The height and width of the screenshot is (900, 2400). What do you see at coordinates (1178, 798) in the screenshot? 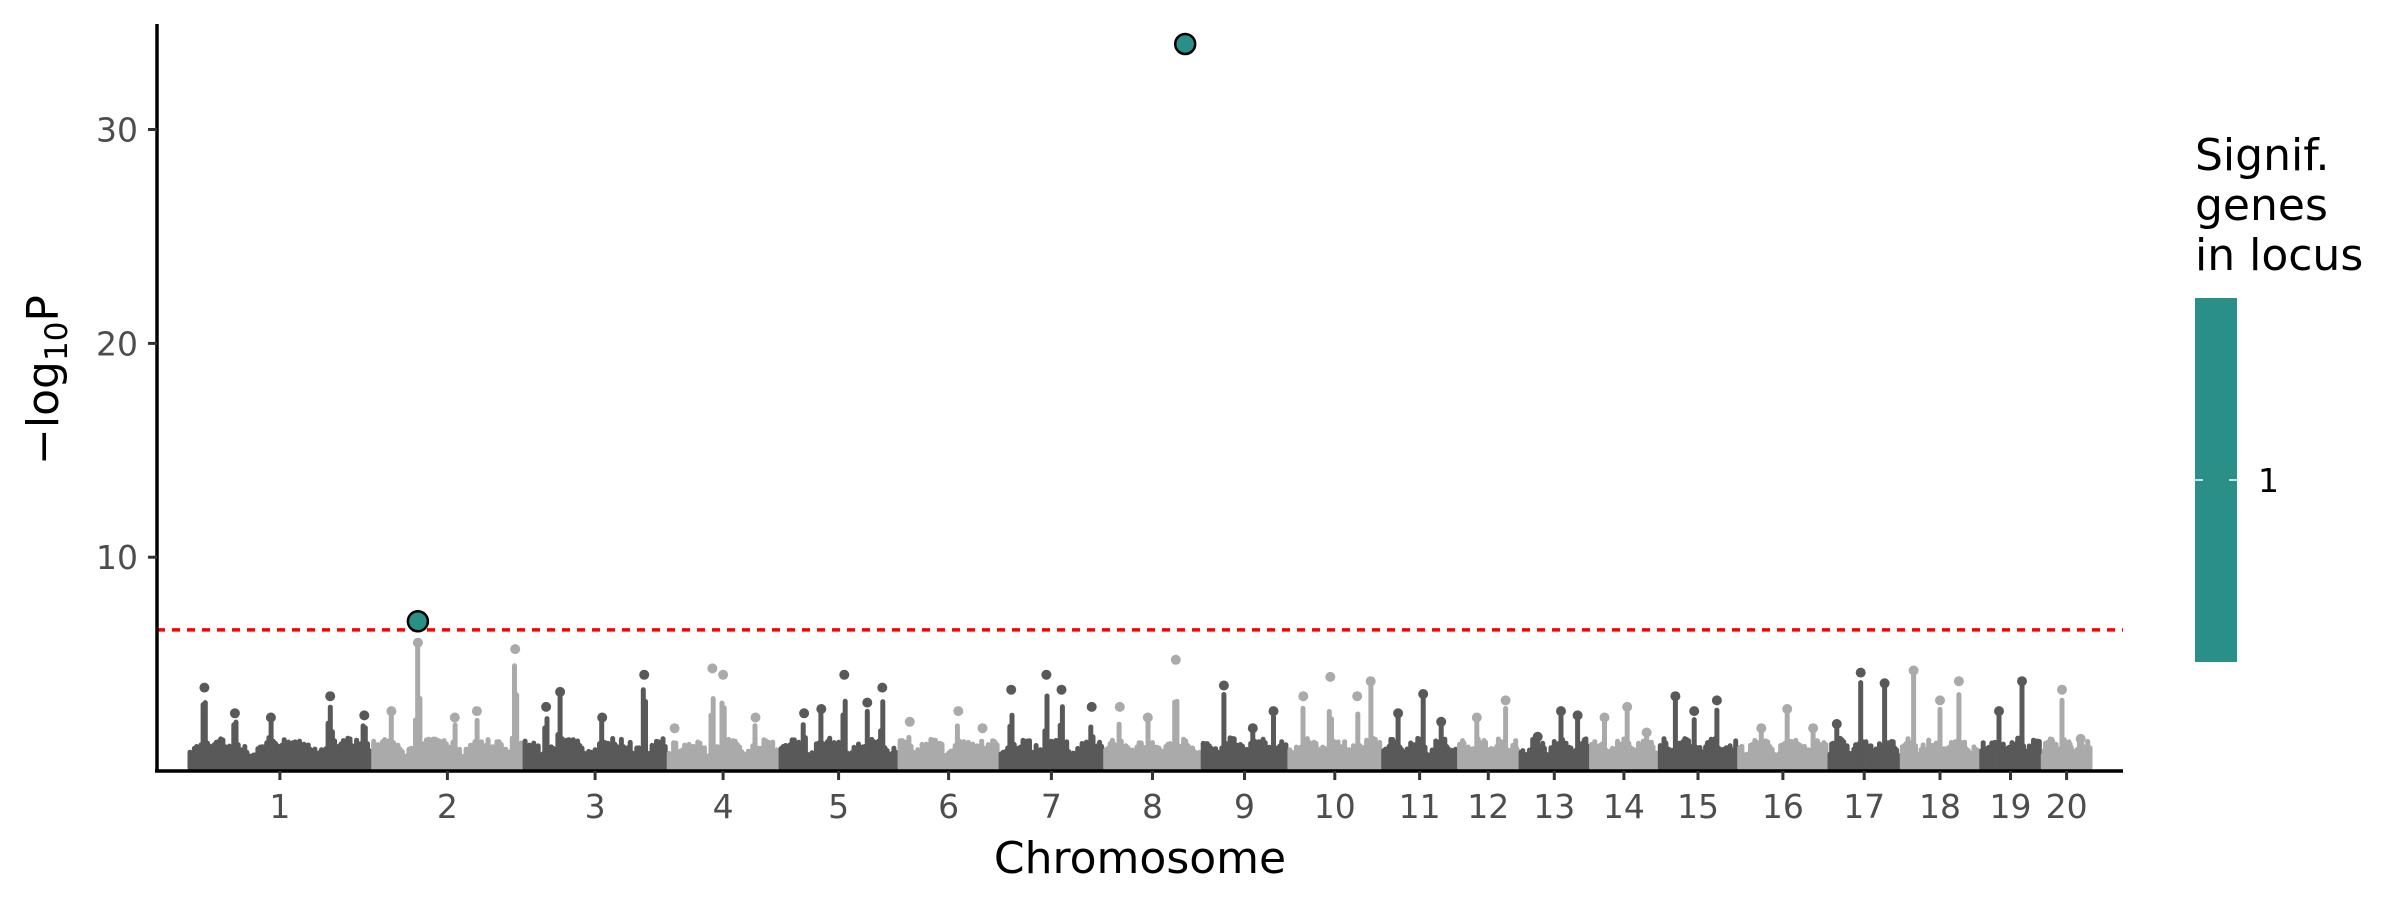
I see `x-ticks: 1 2 3 4 5 6 7 8 9 10 11 12 13 14 15 16 17 18 19 20` at bounding box center [1178, 798].